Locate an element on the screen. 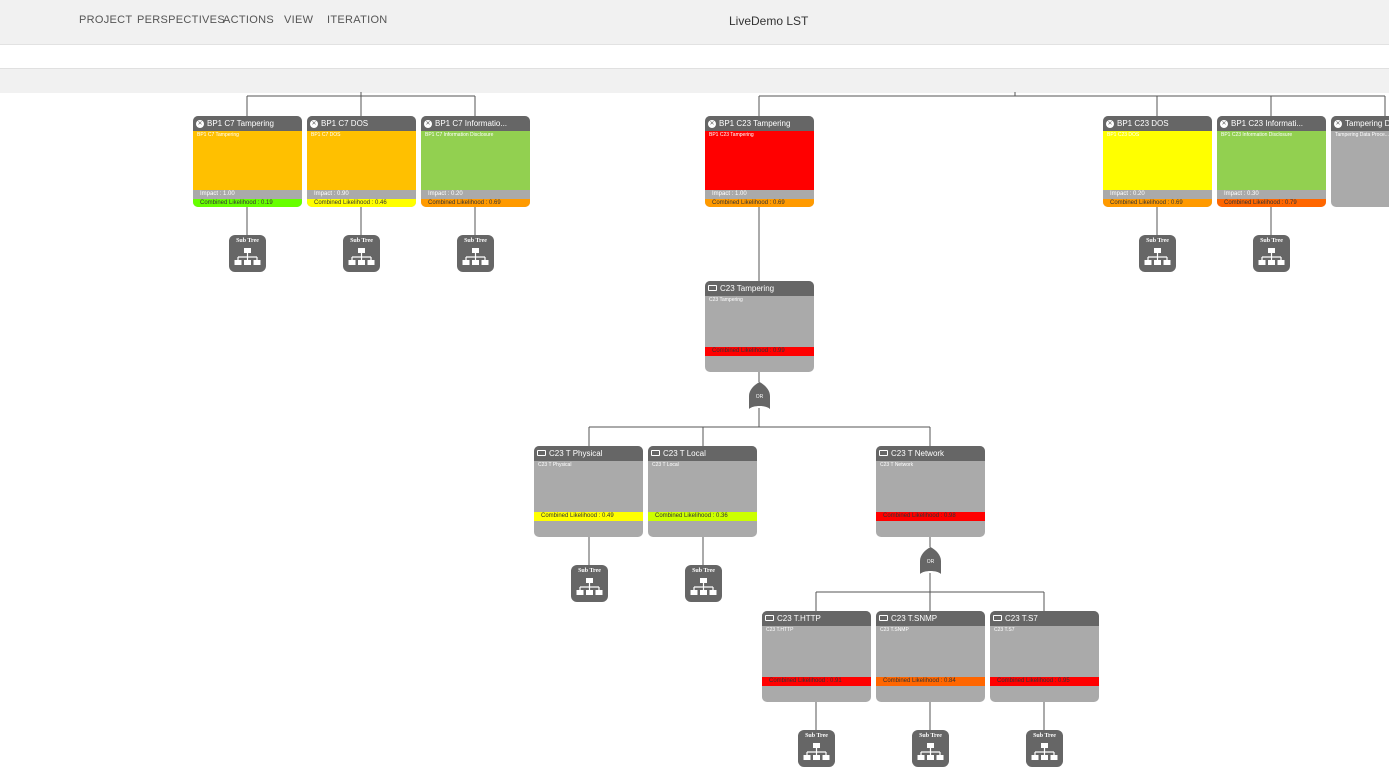 Image resolution: width=1389 pixels, height=779 pixels. combined-likelihood: Combined Likelihood : 0.84 is located at coordinates (930, 681).